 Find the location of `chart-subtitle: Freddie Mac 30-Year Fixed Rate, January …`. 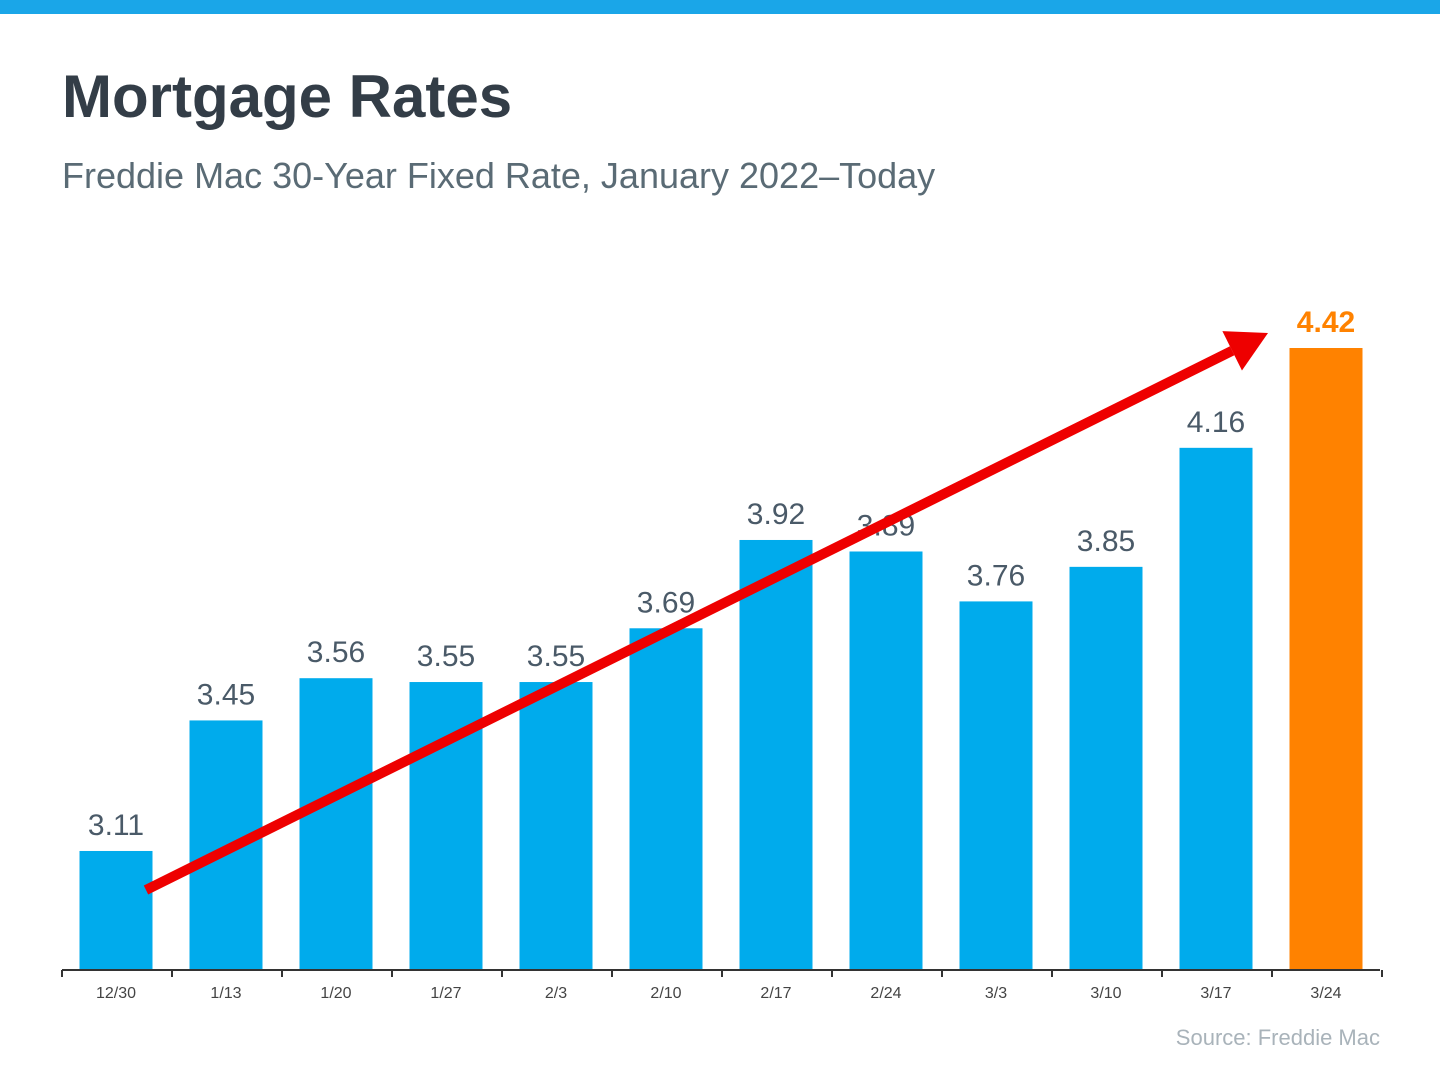

chart-subtitle: Freddie Mac 30-Year Fixed Rate, January … is located at coordinates (499, 175).